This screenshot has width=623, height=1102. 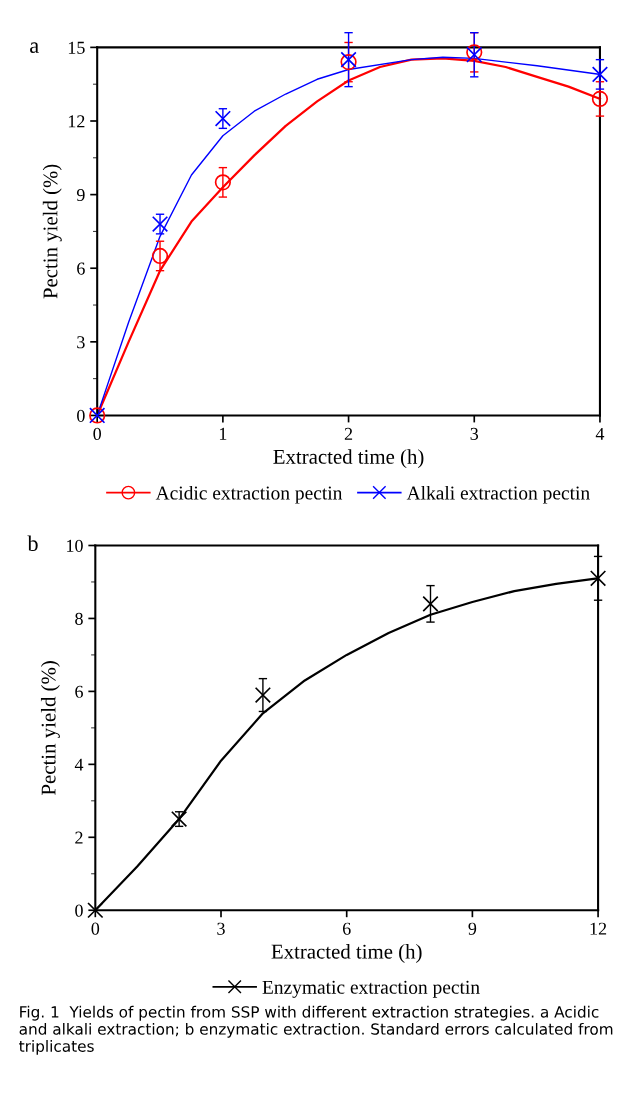 What do you see at coordinates (600, 433) in the screenshot?
I see `x-tick-label: 4` at bounding box center [600, 433].